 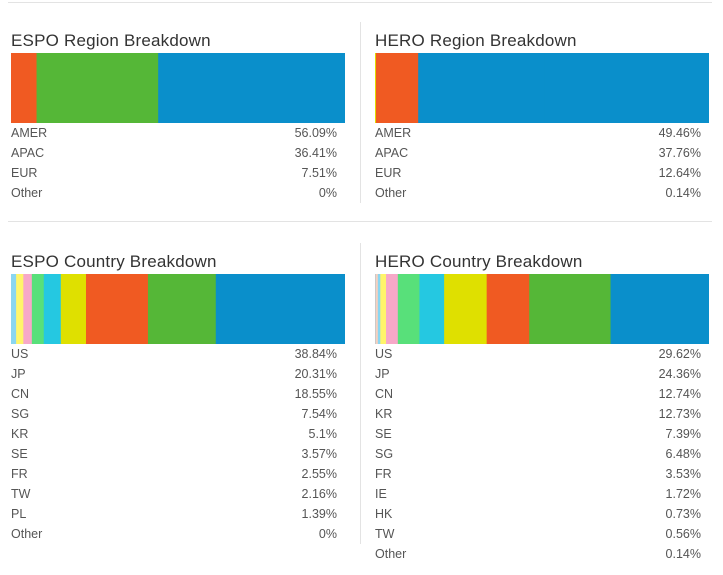 What do you see at coordinates (683, 474) in the screenshot?
I see `legend-value: 3.53%` at bounding box center [683, 474].